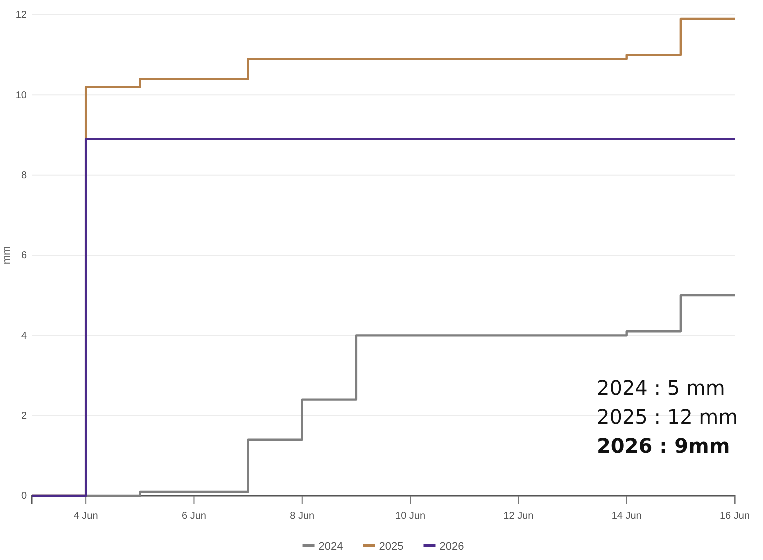 The image size is (763, 560). Describe the element at coordinates (735, 516) in the screenshot. I see `x-tick-label: 16 Jun` at that location.